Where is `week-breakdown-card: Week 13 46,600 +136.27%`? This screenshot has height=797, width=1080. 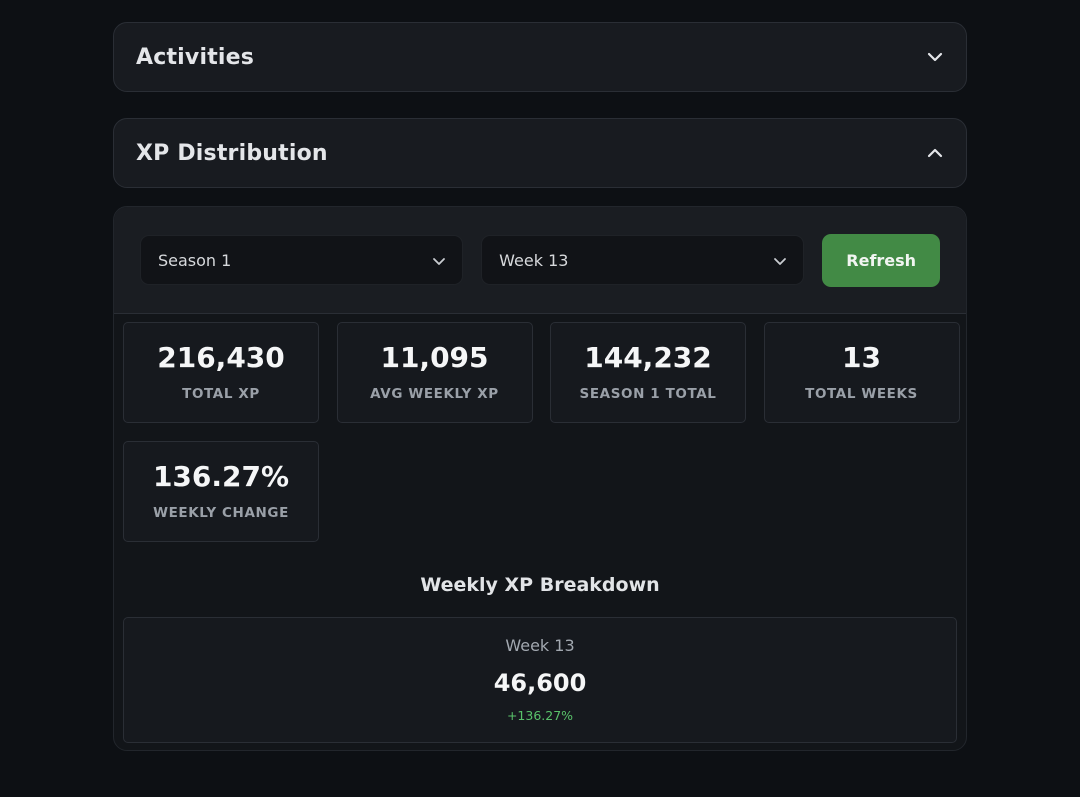 week-breakdown-card: Week 13 46,600 +136.27% is located at coordinates (540, 680).